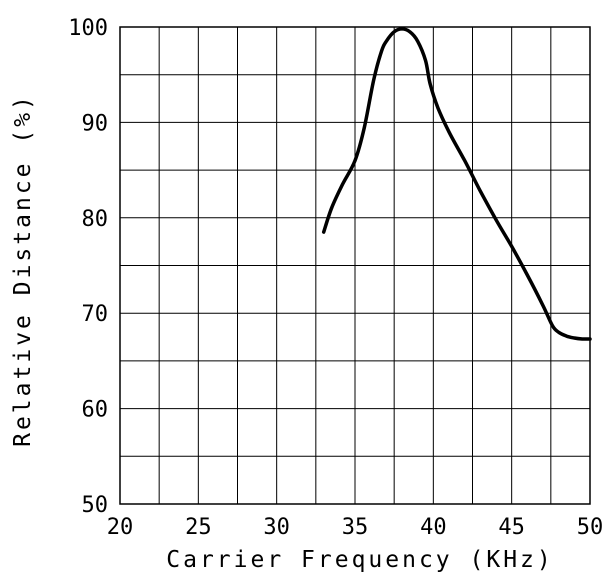 Image resolution: width=607 pixels, height=573 pixels. Describe the element at coordinates (433, 527) in the screenshot. I see `x-tick-label: 40` at that location.